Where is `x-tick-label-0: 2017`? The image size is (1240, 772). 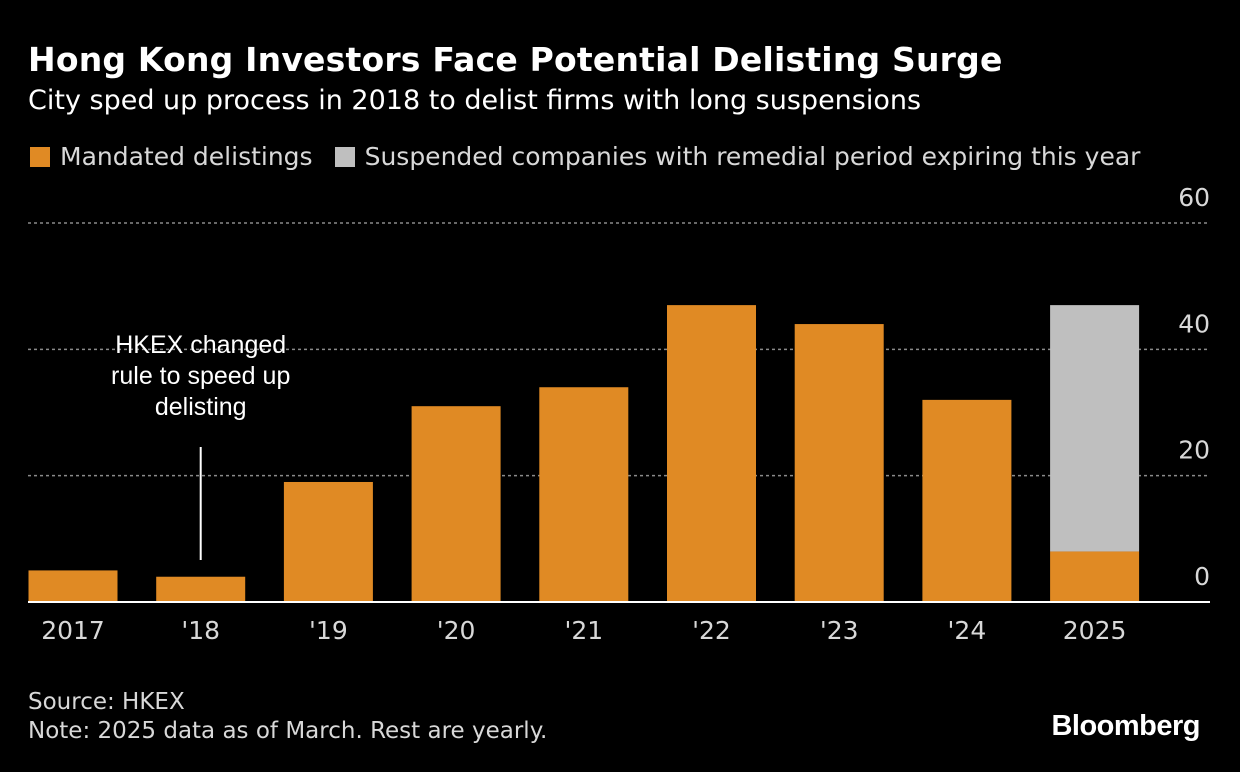
x-tick-label-0: 2017 is located at coordinates (73, 630).